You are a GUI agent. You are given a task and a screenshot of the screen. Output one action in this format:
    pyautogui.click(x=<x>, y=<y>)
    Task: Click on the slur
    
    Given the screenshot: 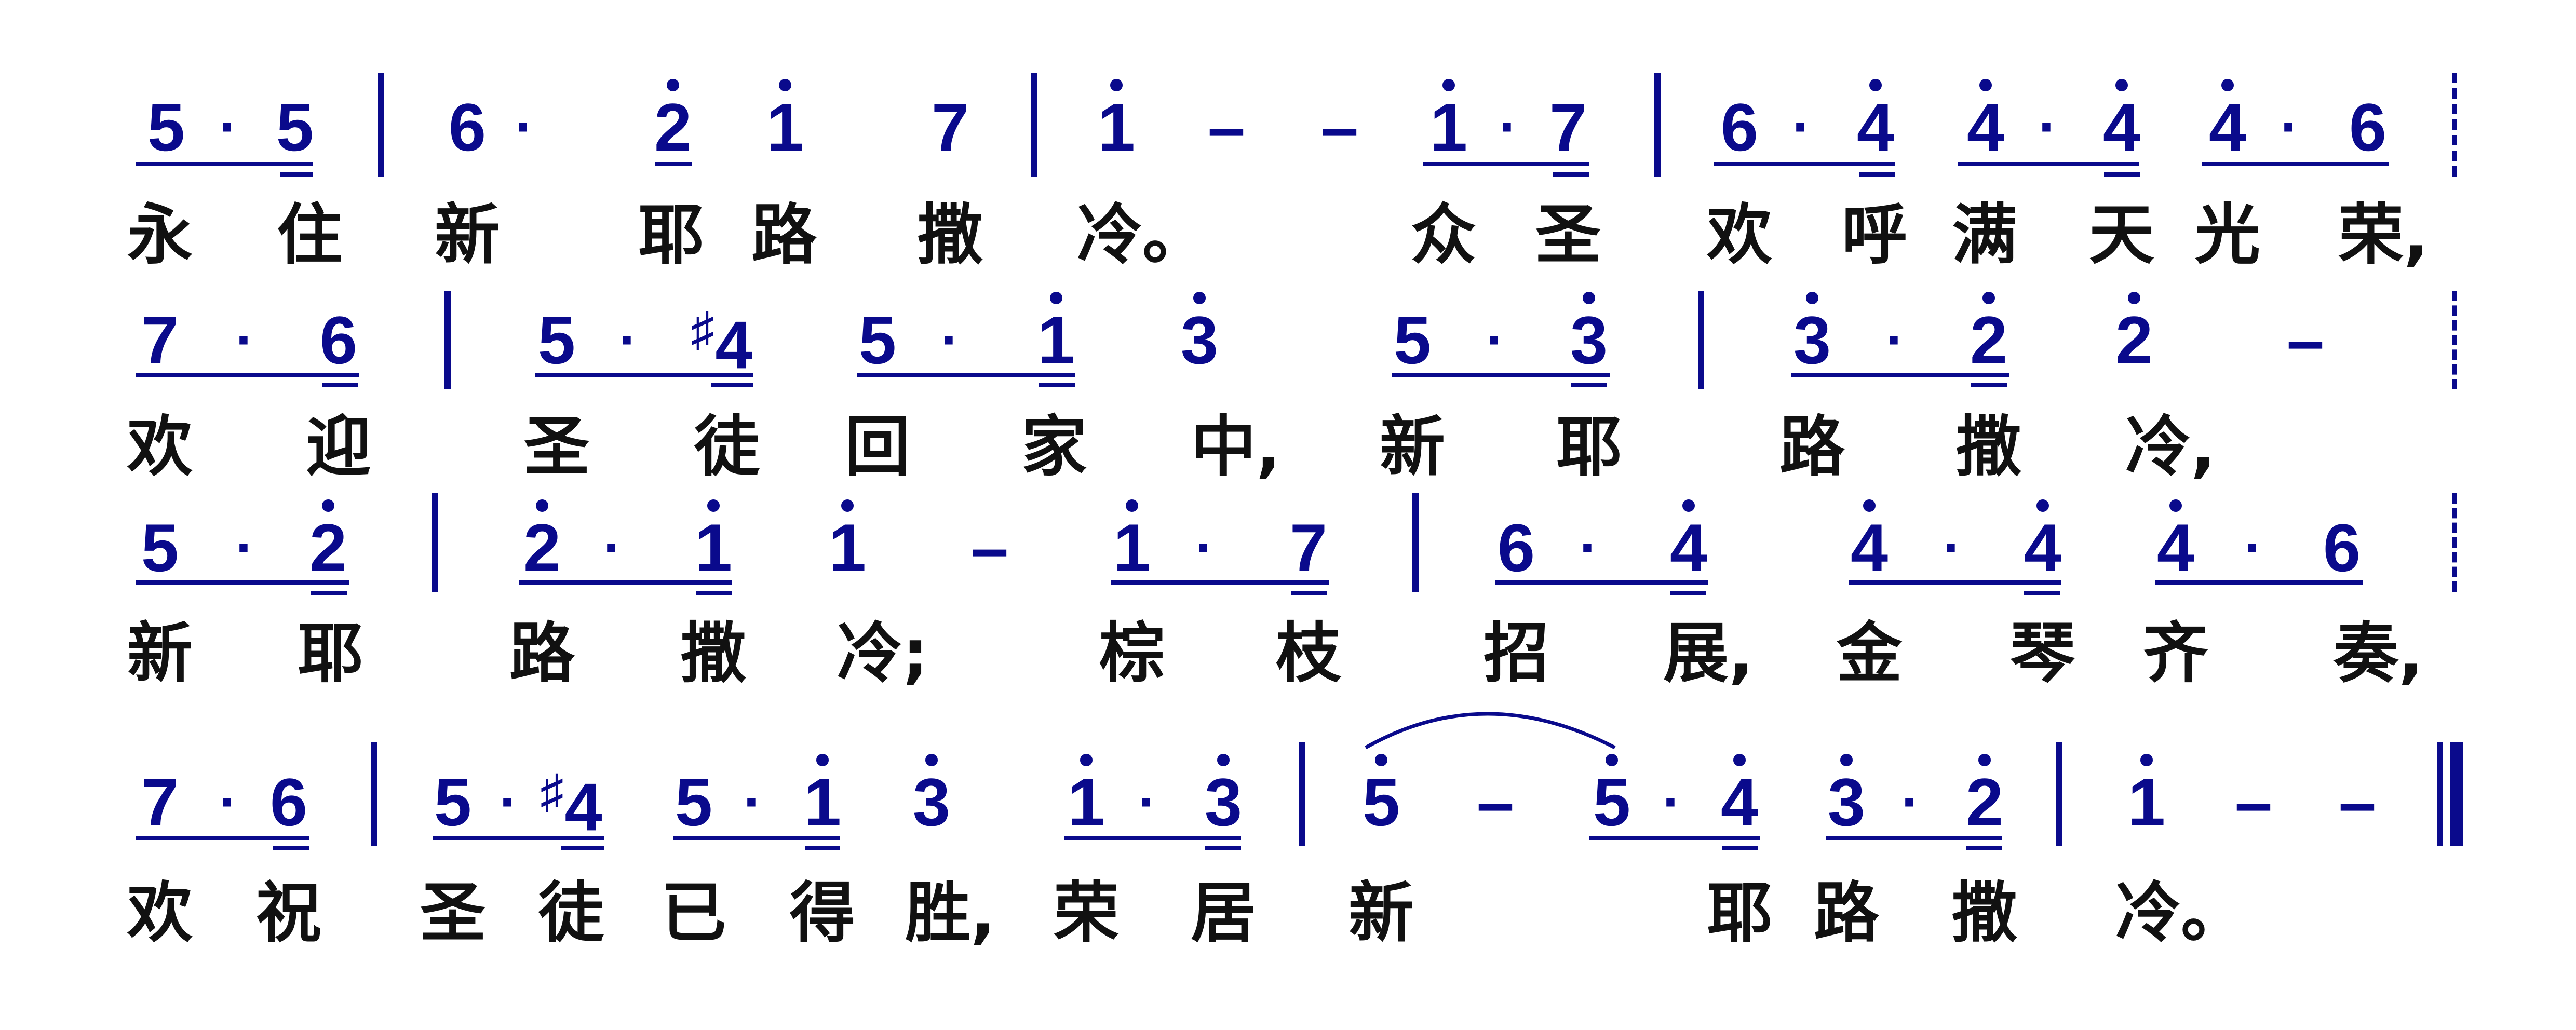 What is the action you would take?
    pyautogui.click(x=1490, y=731)
    